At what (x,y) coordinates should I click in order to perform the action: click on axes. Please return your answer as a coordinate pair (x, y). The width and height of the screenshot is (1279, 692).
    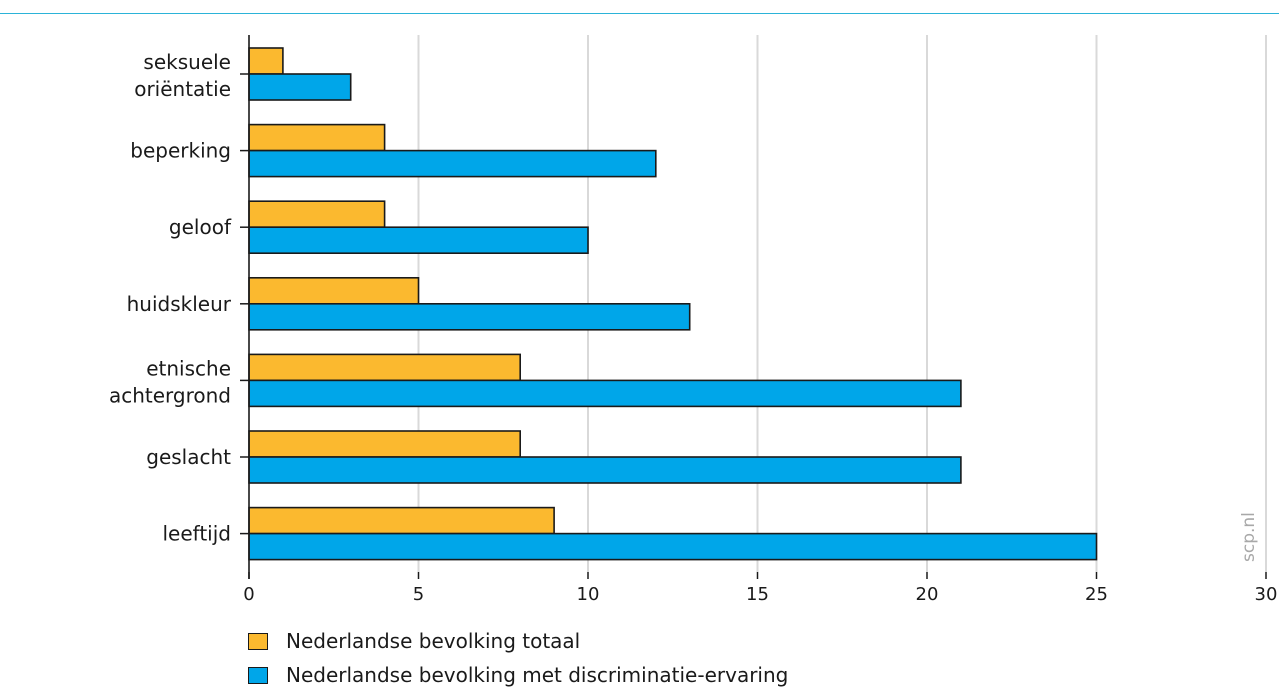
    Looking at the image, I should click on (245, 307).